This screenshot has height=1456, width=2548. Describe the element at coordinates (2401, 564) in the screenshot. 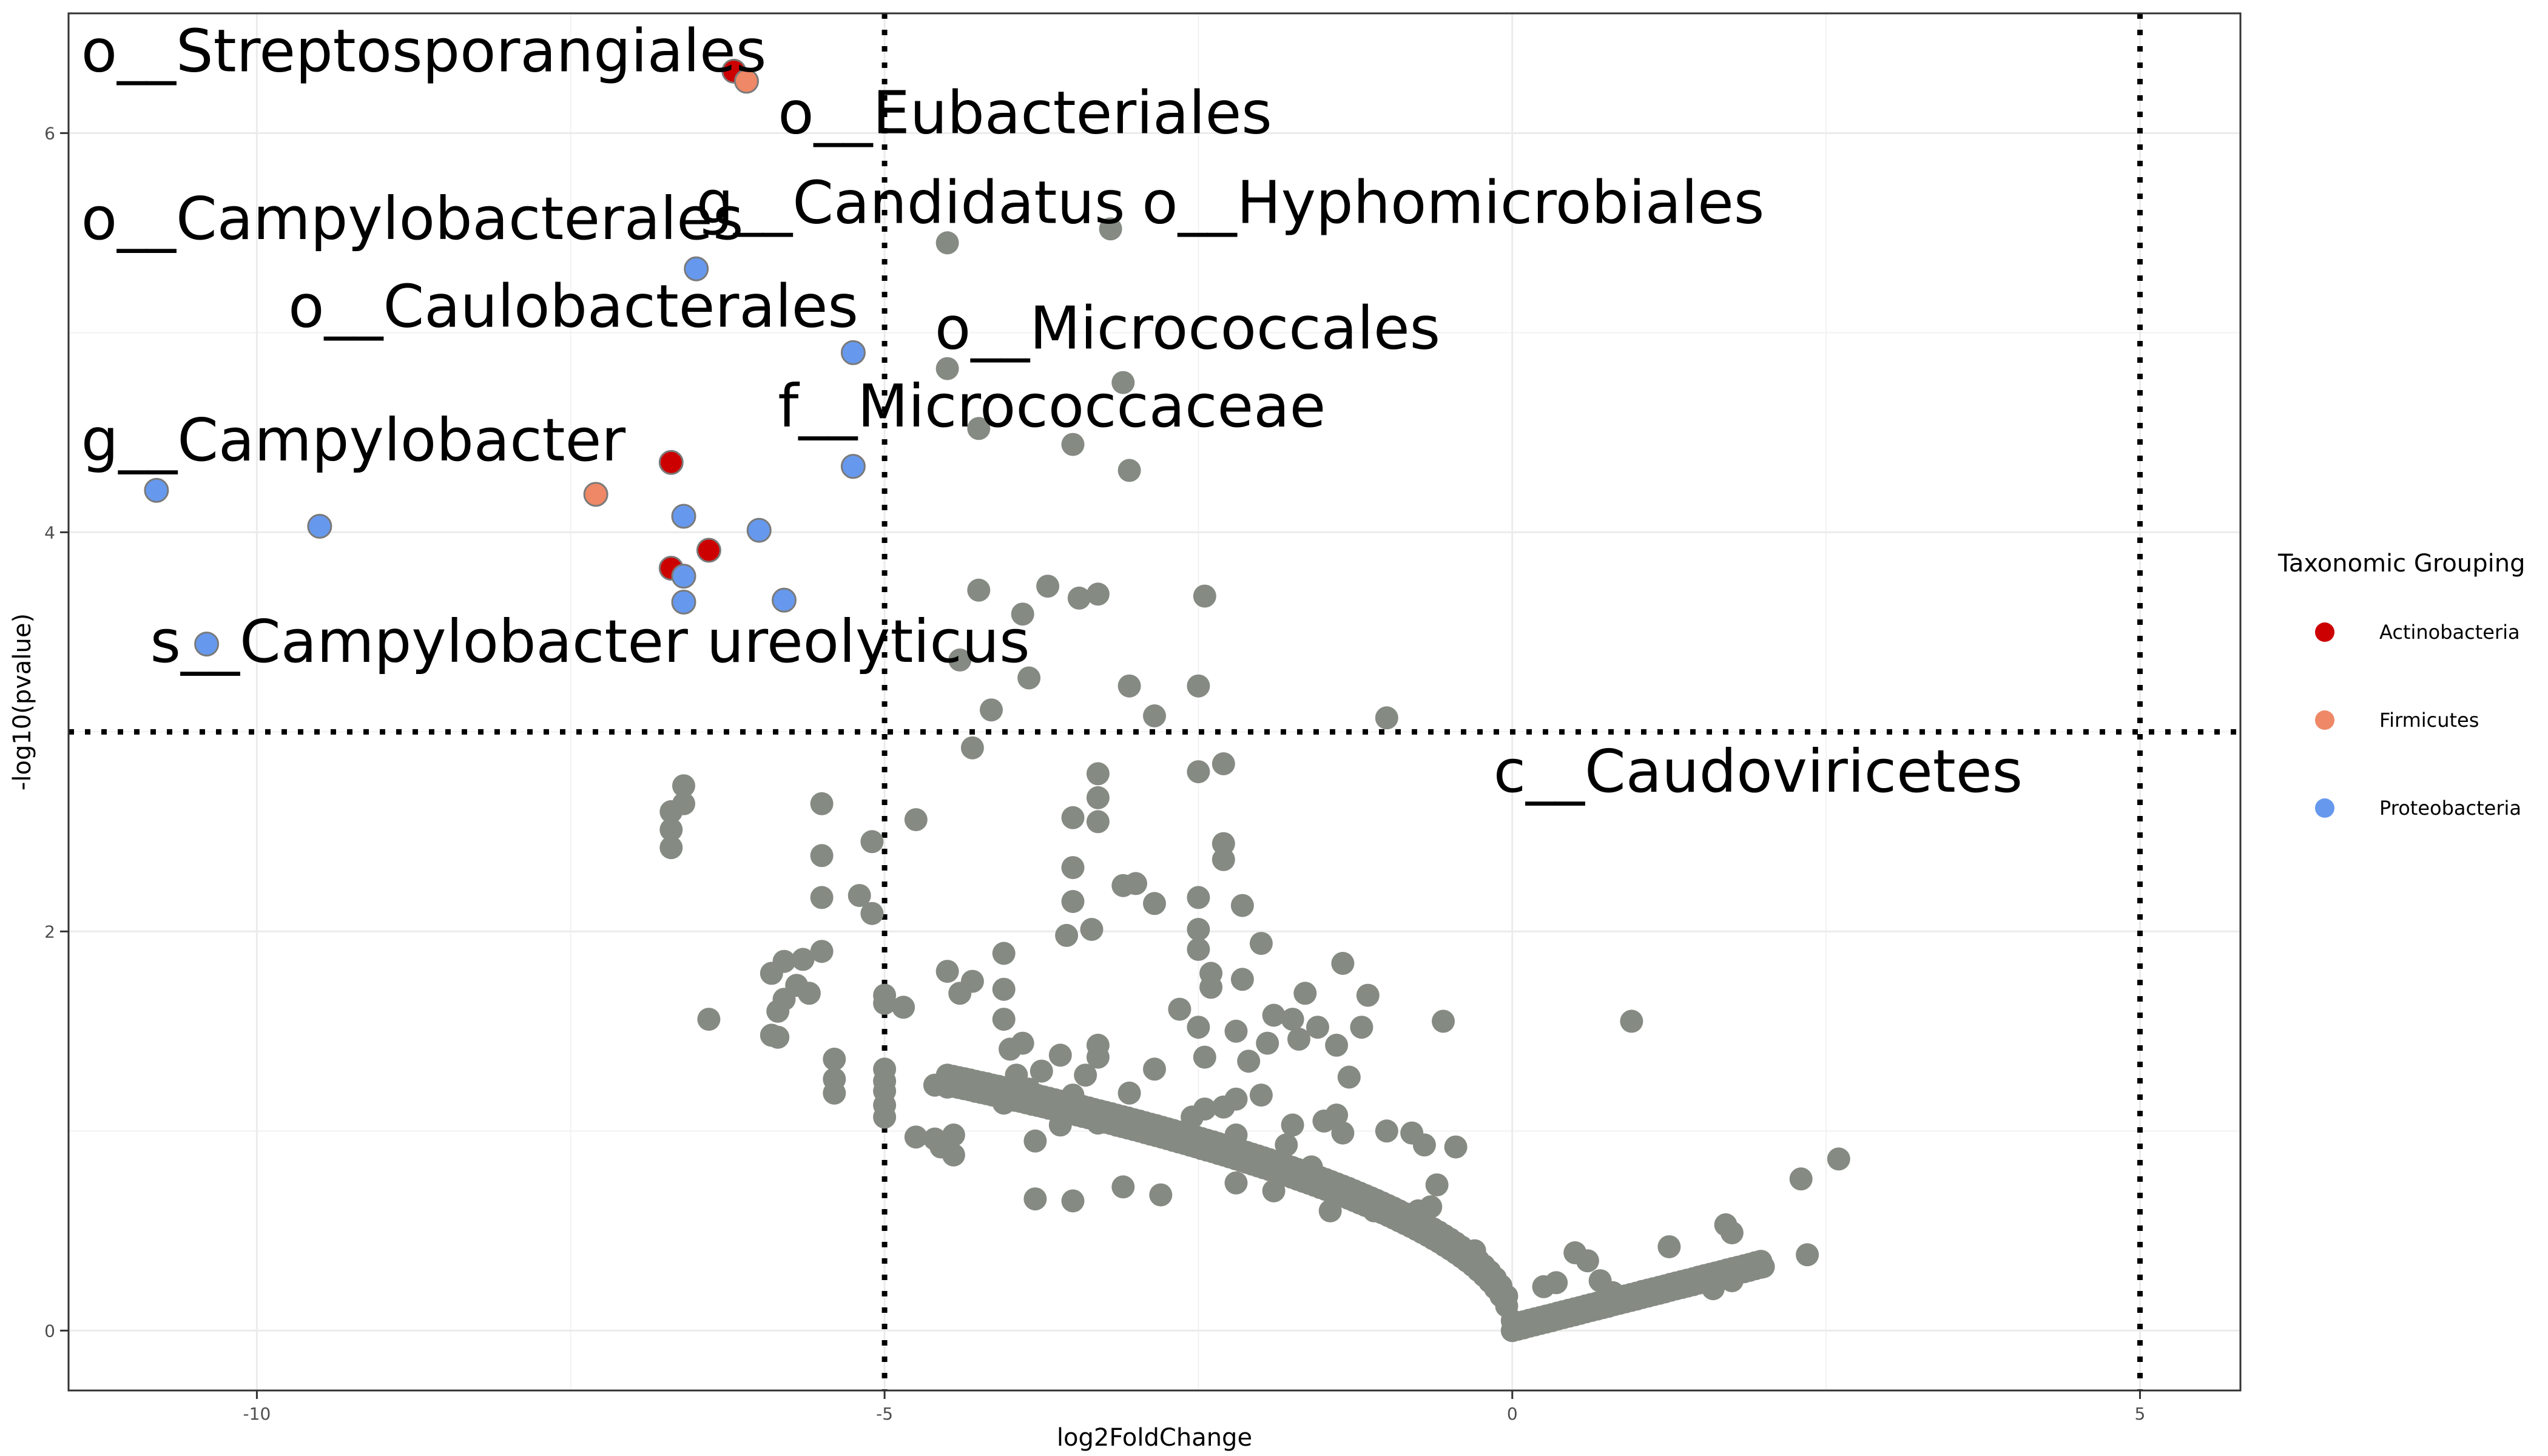

I see `legend-title: Taxonomic Grouping` at that location.